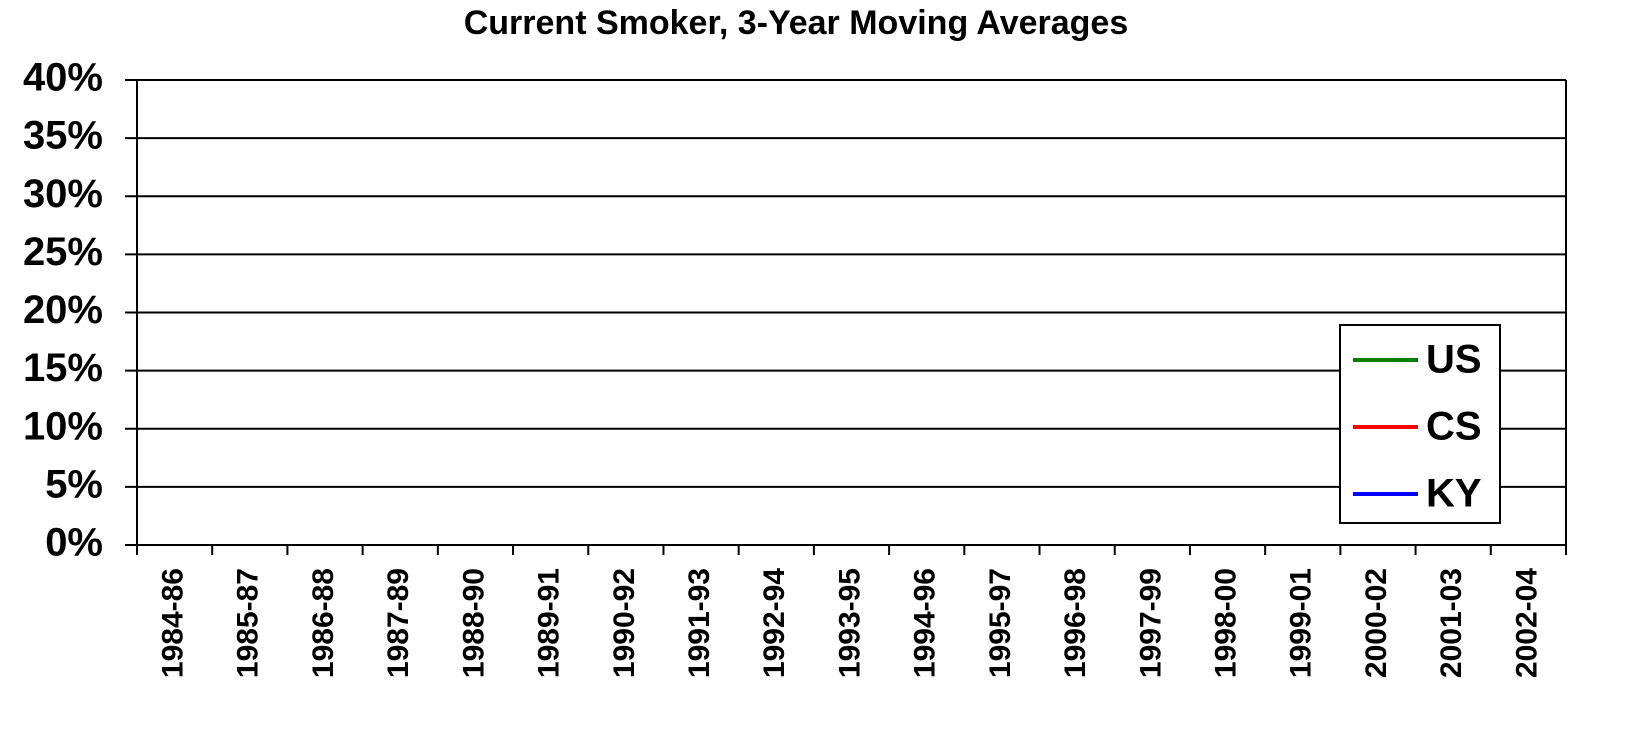 This screenshot has width=1644, height=745. I want to click on x-tick-label: 2002-04, so click(1526, 623).